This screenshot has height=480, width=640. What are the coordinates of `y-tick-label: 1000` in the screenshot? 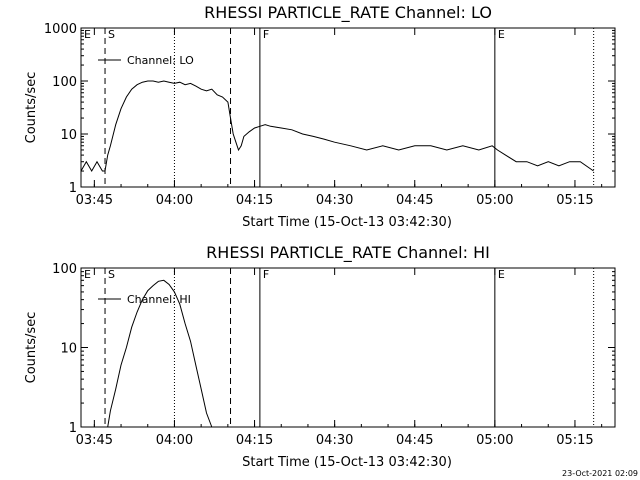 It's located at (60, 29).